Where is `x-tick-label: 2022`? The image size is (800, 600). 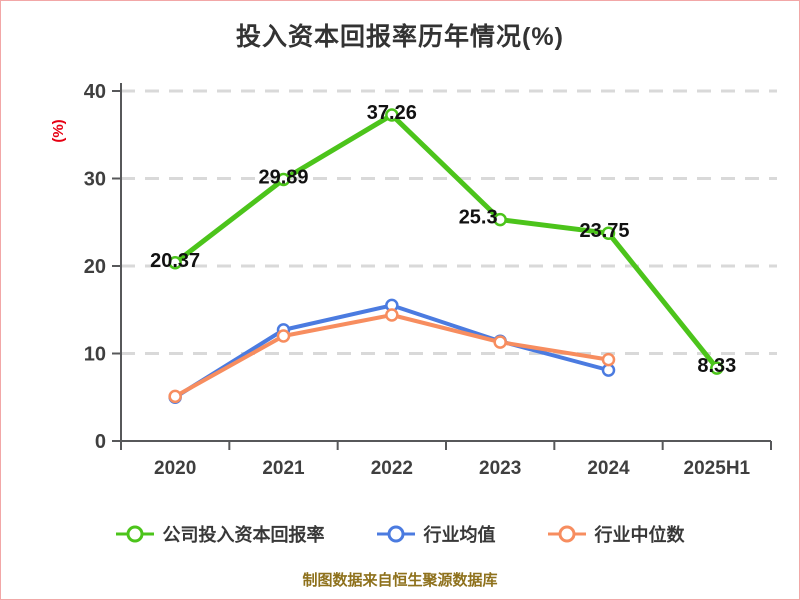
x-tick-label: 2022 is located at coordinates (392, 468).